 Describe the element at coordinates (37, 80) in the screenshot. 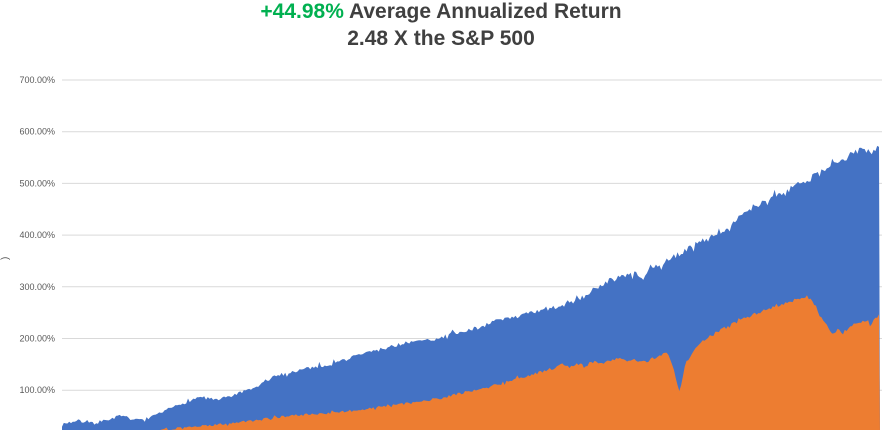

I see `y-axis-tick-label: 700.00%` at that location.